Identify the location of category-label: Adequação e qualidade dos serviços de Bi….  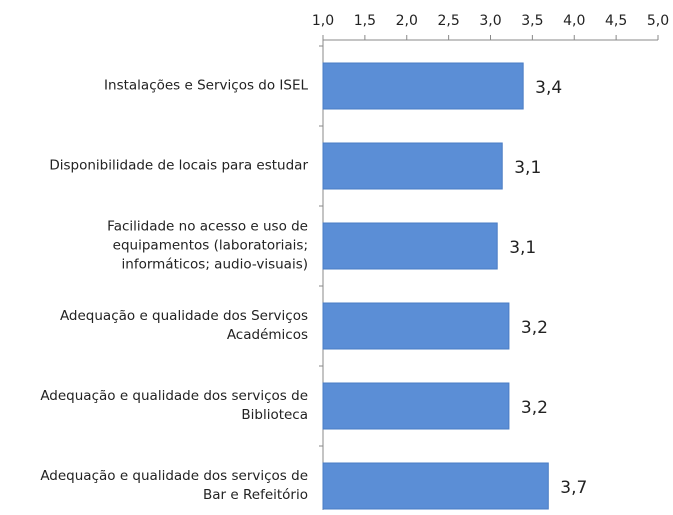
(174, 405).